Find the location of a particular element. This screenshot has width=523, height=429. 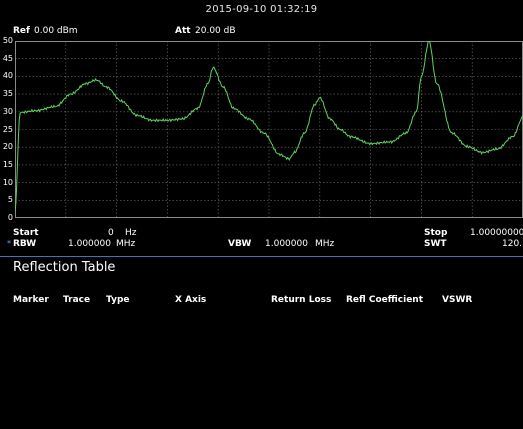

swt-label: SWT is located at coordinates (435, 244).